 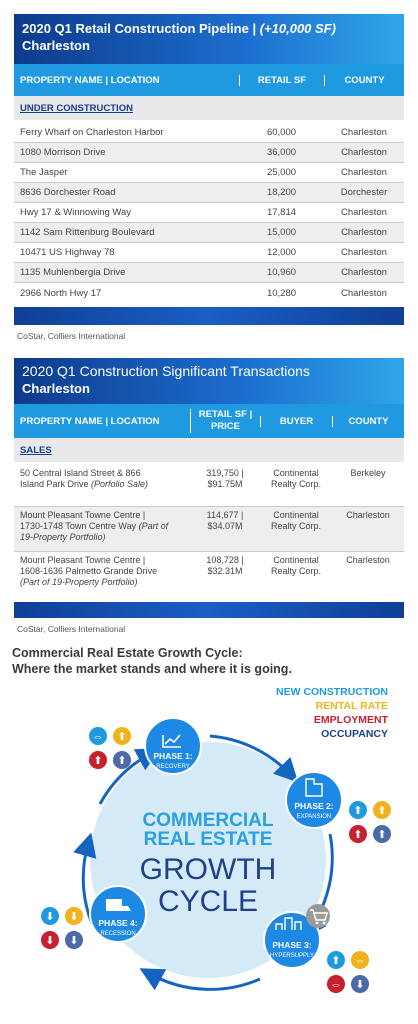 I want to click on phase-title: PHASE 4:, so click(x=117, y=923).